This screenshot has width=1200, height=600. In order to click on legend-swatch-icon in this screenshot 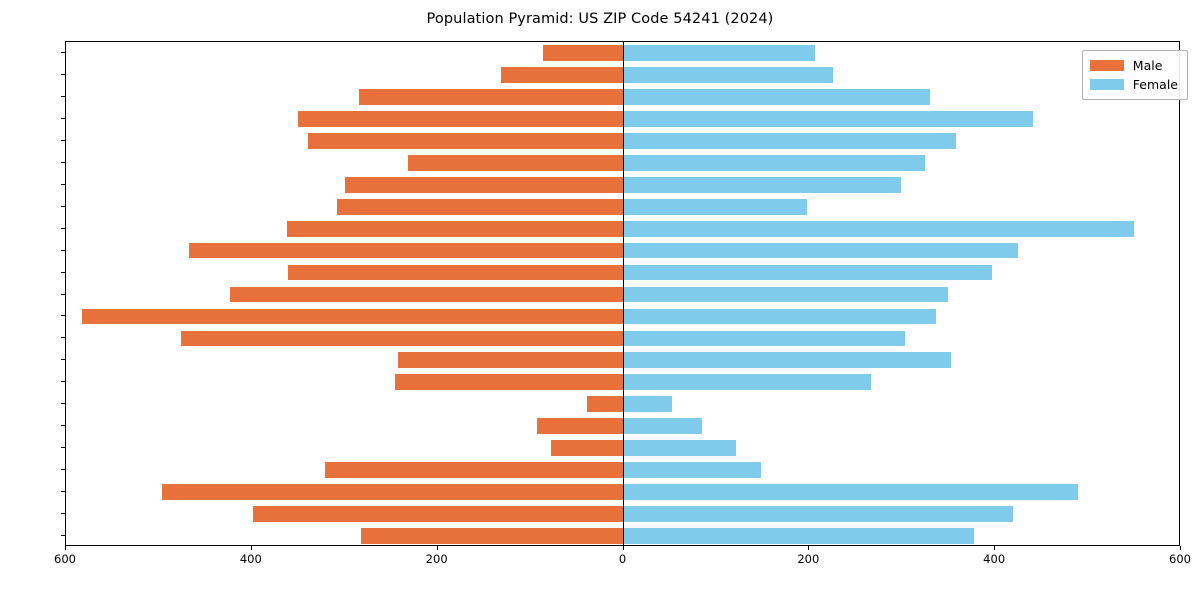, I will do `click(1106, 84)`.